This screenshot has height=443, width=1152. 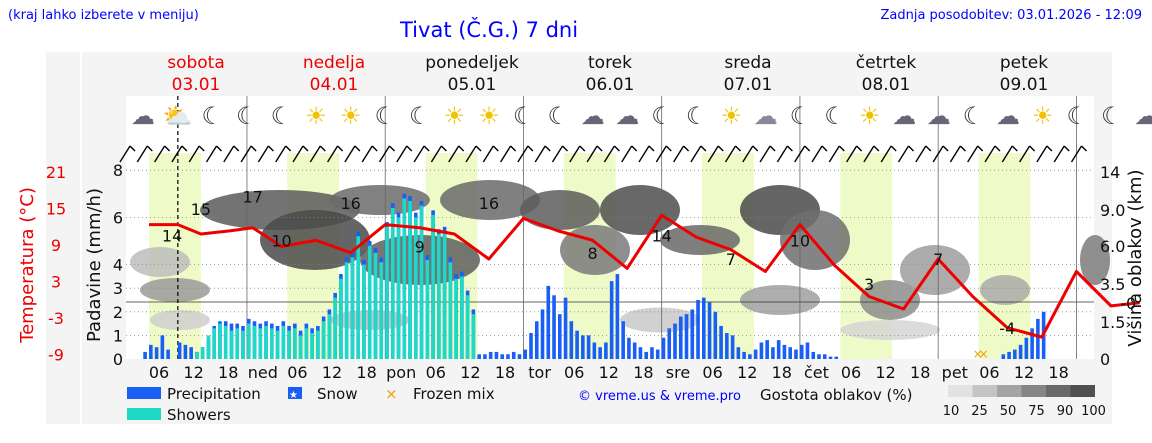 What do you see at coordinates (470, 372) in the screenshot?
I see `x-tick: 12` at bounding box center [470, 372].